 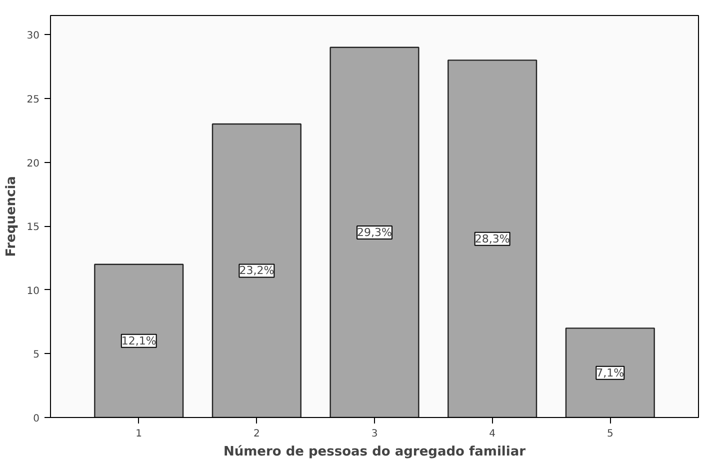 What do you see at coordinates (36, 419) in the screenshot?
I see `y-tick-label: 0` at bounding box center [36, 419].